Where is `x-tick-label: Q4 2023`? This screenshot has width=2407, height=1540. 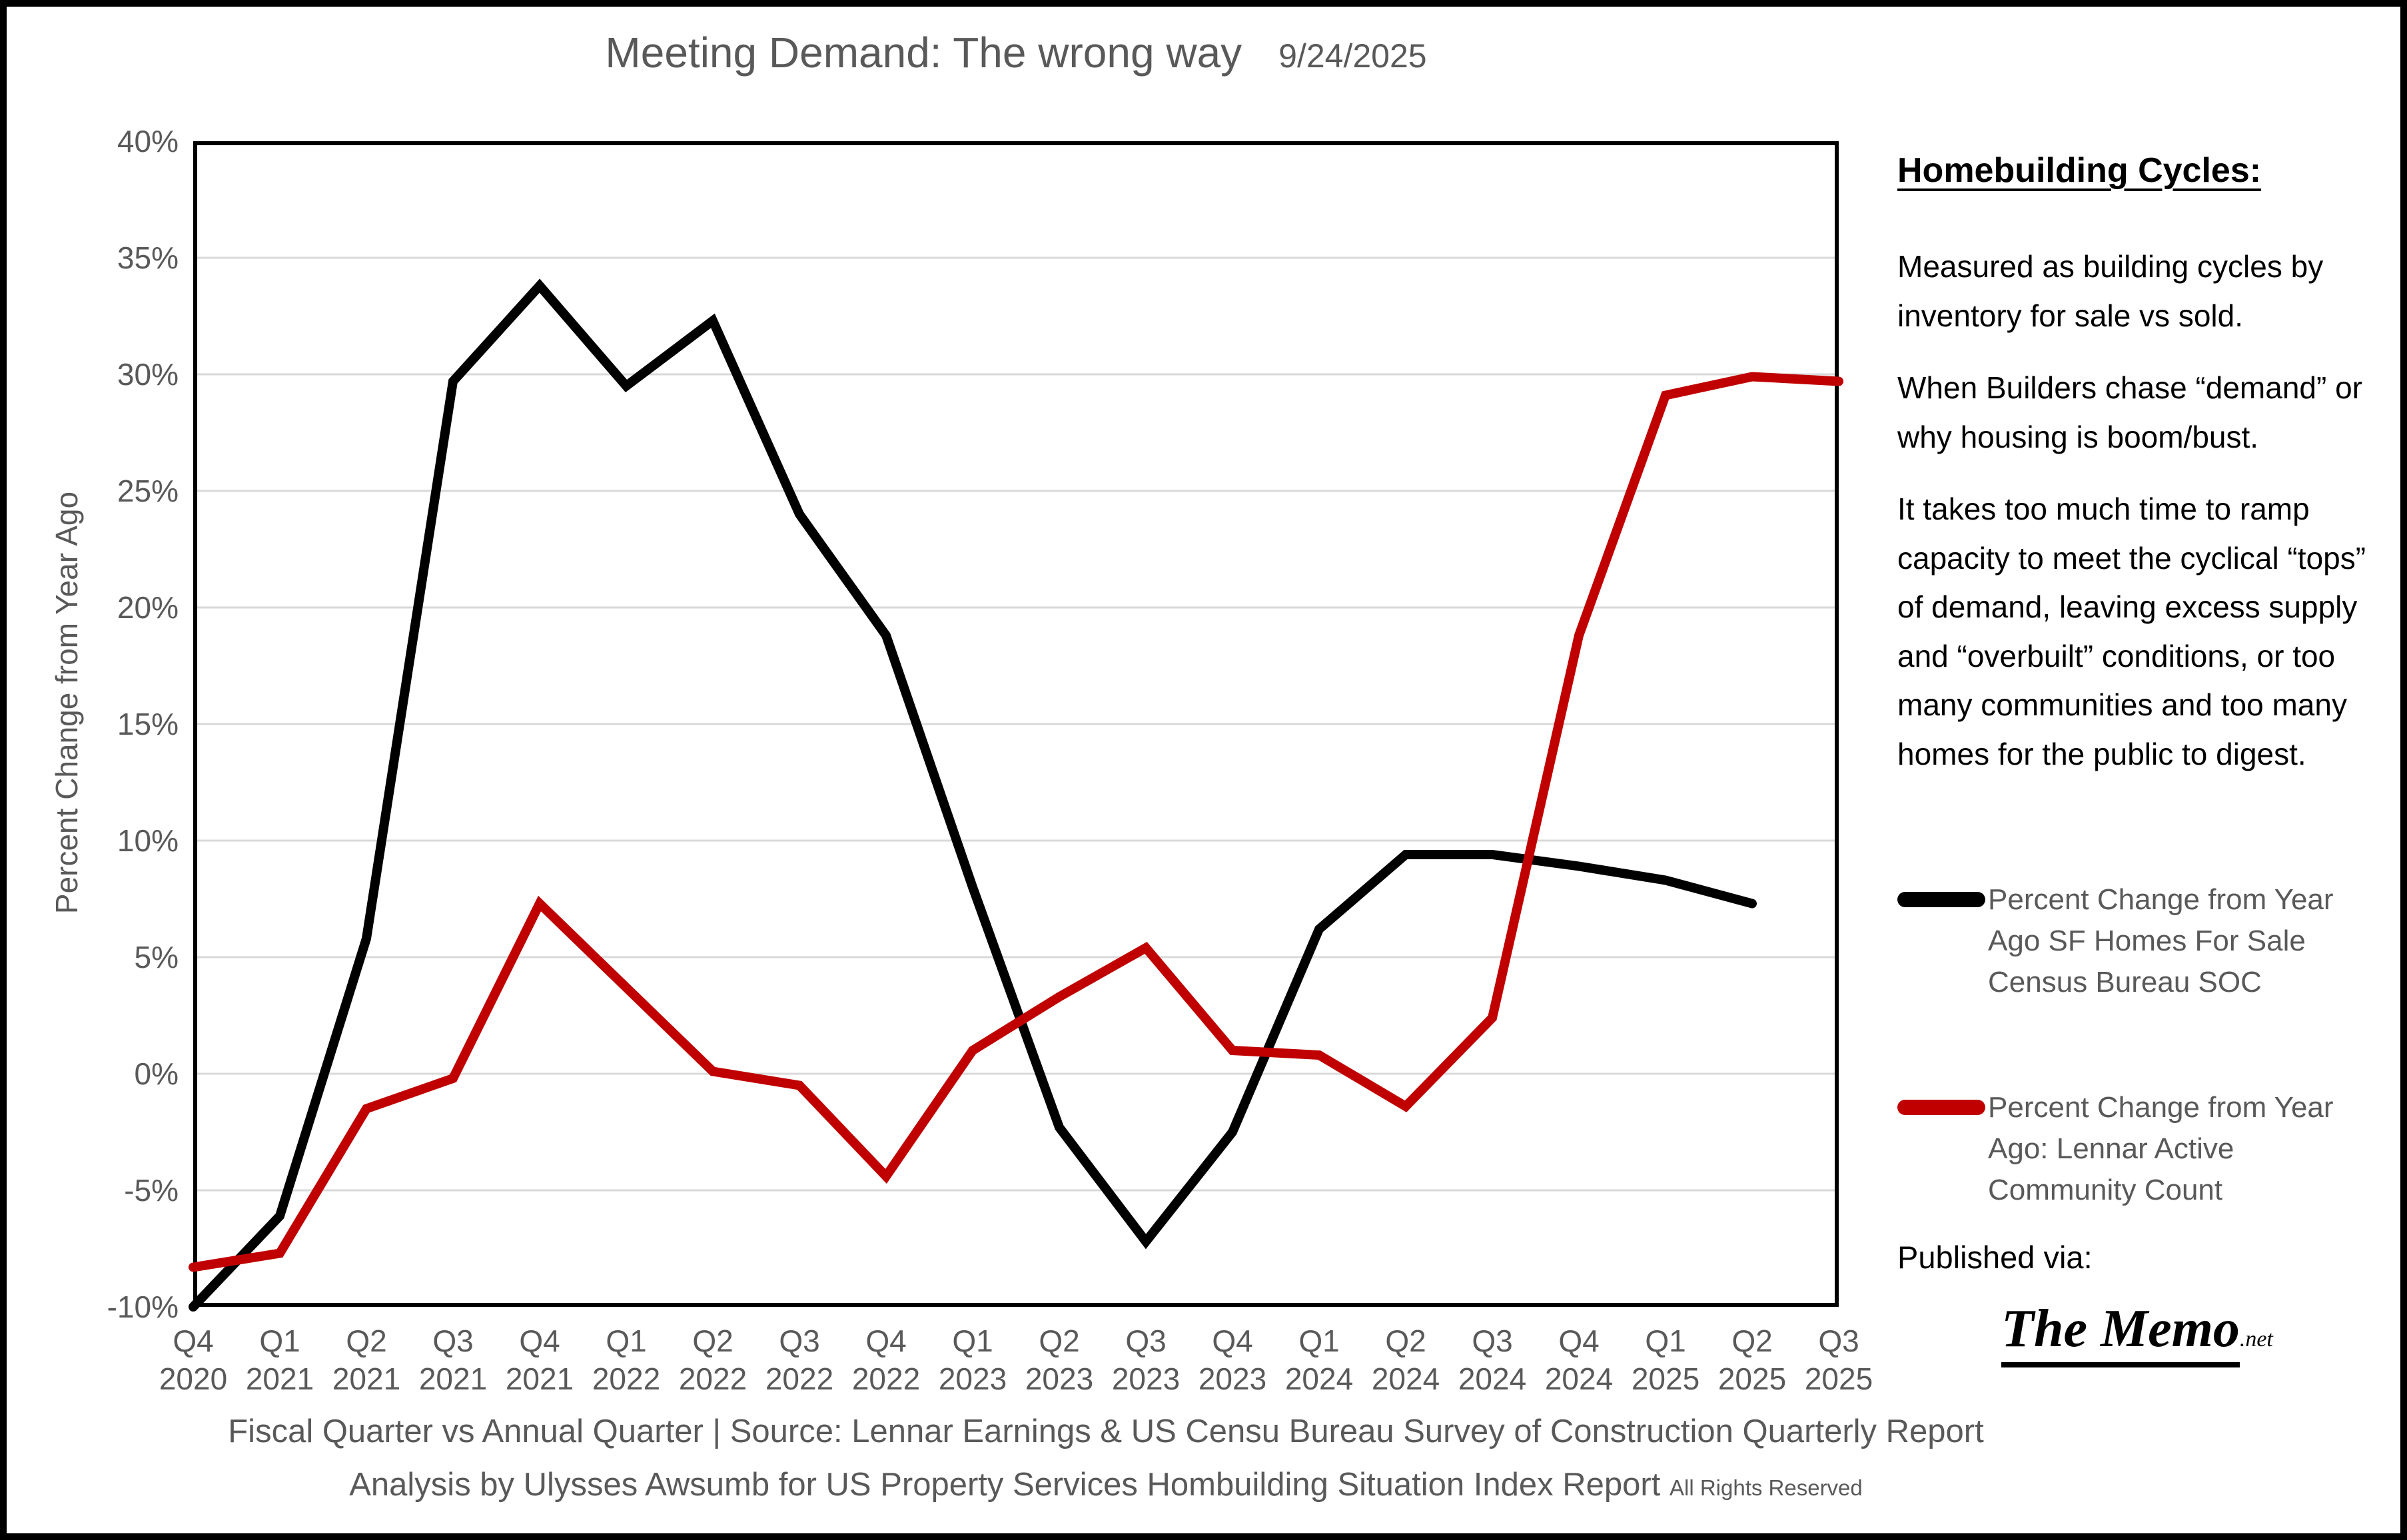 x-tick-label: Q4 2023 is located at coordinates (1232, 1360).